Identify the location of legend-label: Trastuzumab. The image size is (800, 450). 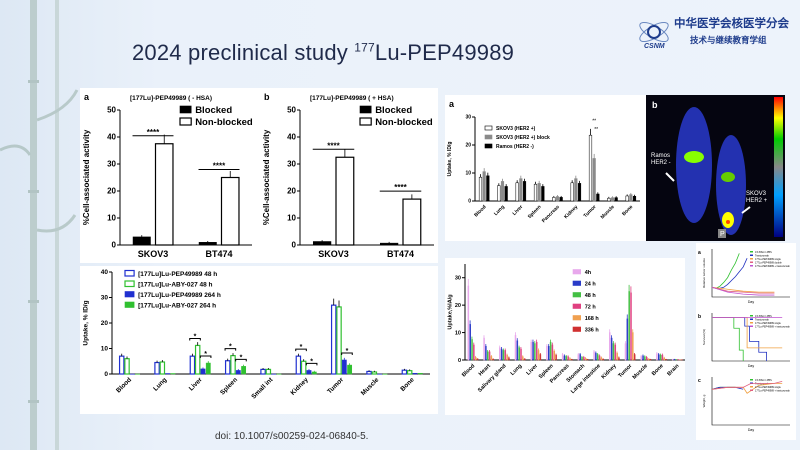
(762, 255).